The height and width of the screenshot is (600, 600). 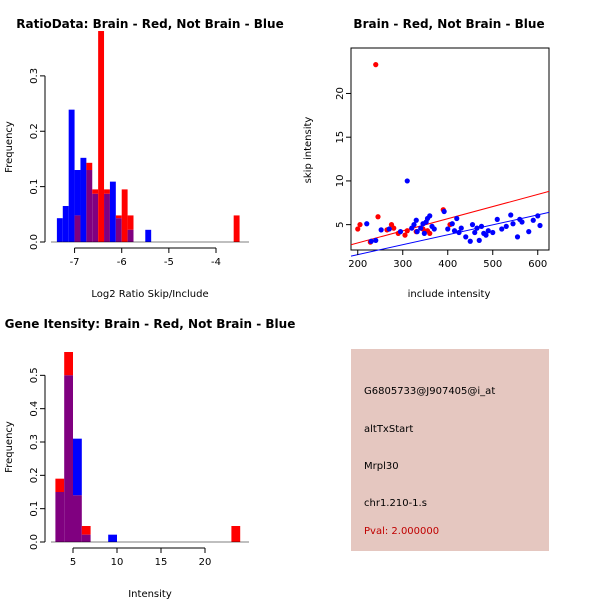 I want to click on gene-histogram-y-tick-label: 0.4, so click(x=34, y=409).